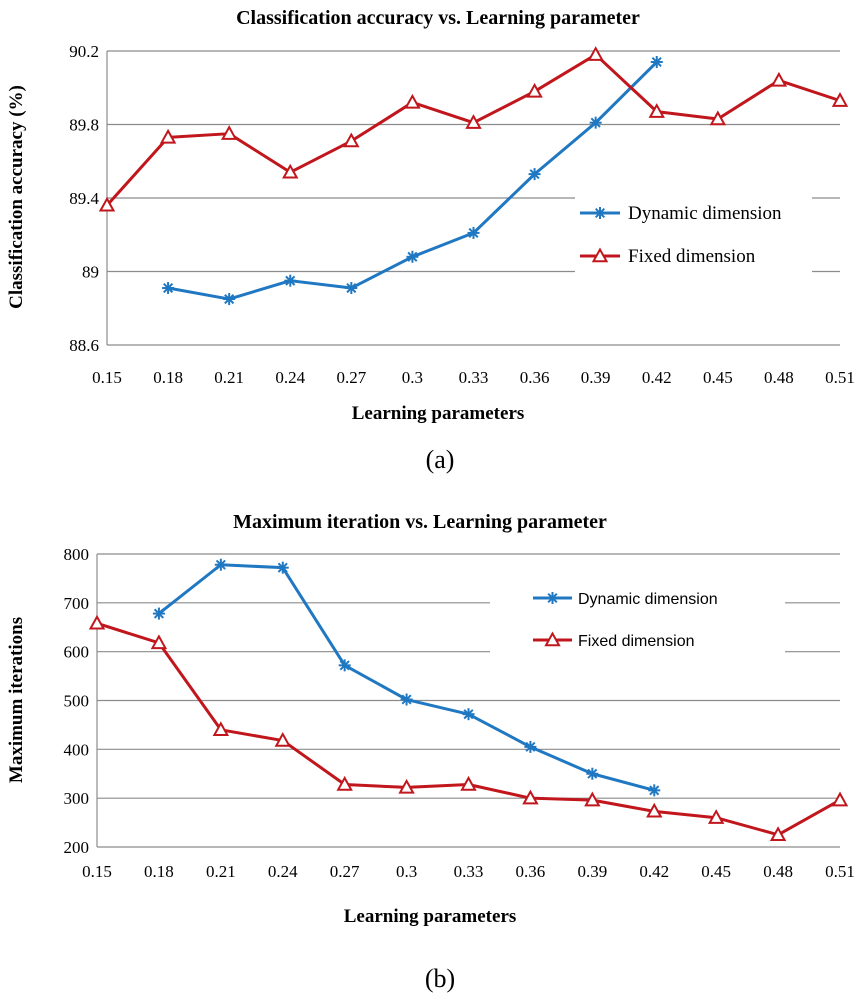 The height and width of the screenshot is (1000, 862). Describe the element at coordinates (716, 871) in the screenshot. I see `chart-b-xtick-label: 0.45` at that location.